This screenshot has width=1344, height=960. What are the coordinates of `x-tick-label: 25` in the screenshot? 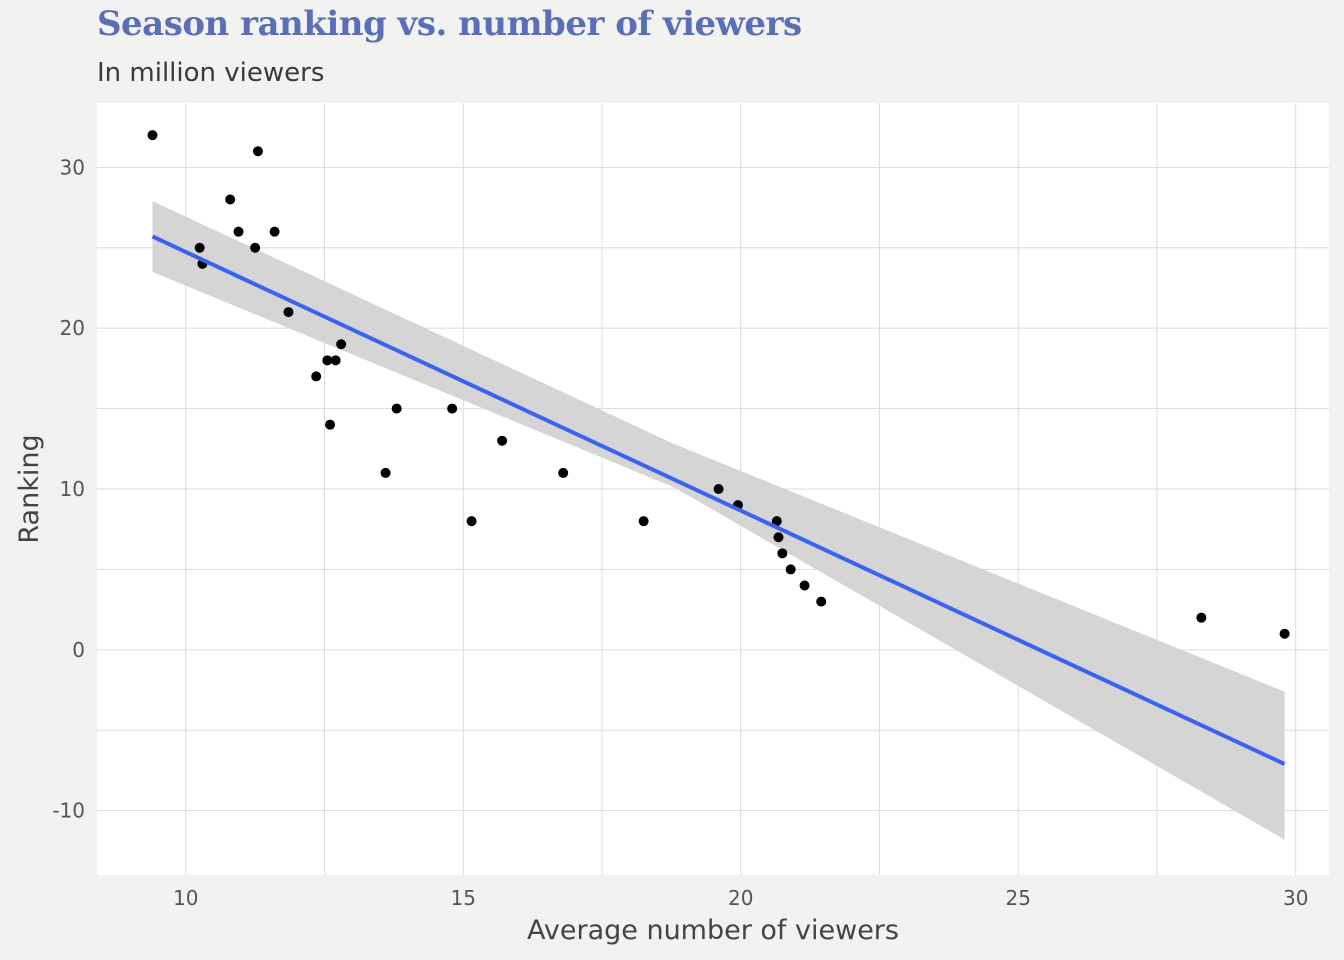 It's located at (1017, 898).